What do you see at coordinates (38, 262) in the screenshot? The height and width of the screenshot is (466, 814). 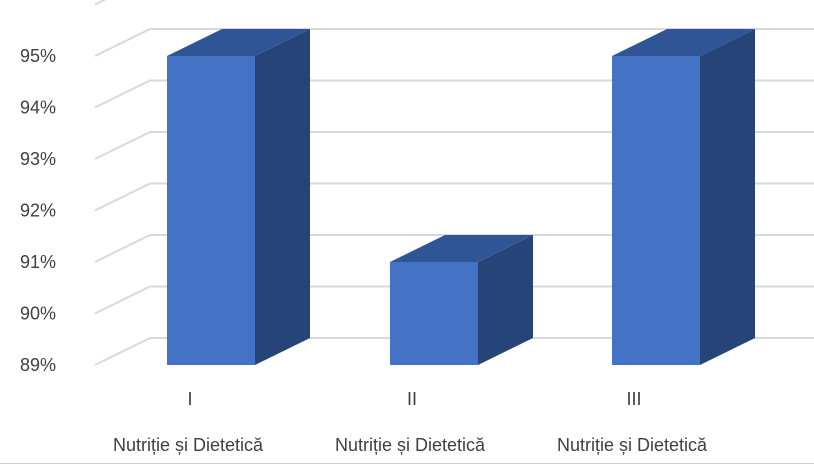 I see `y-tick-label: 91%` at bounding box center [38, 262].